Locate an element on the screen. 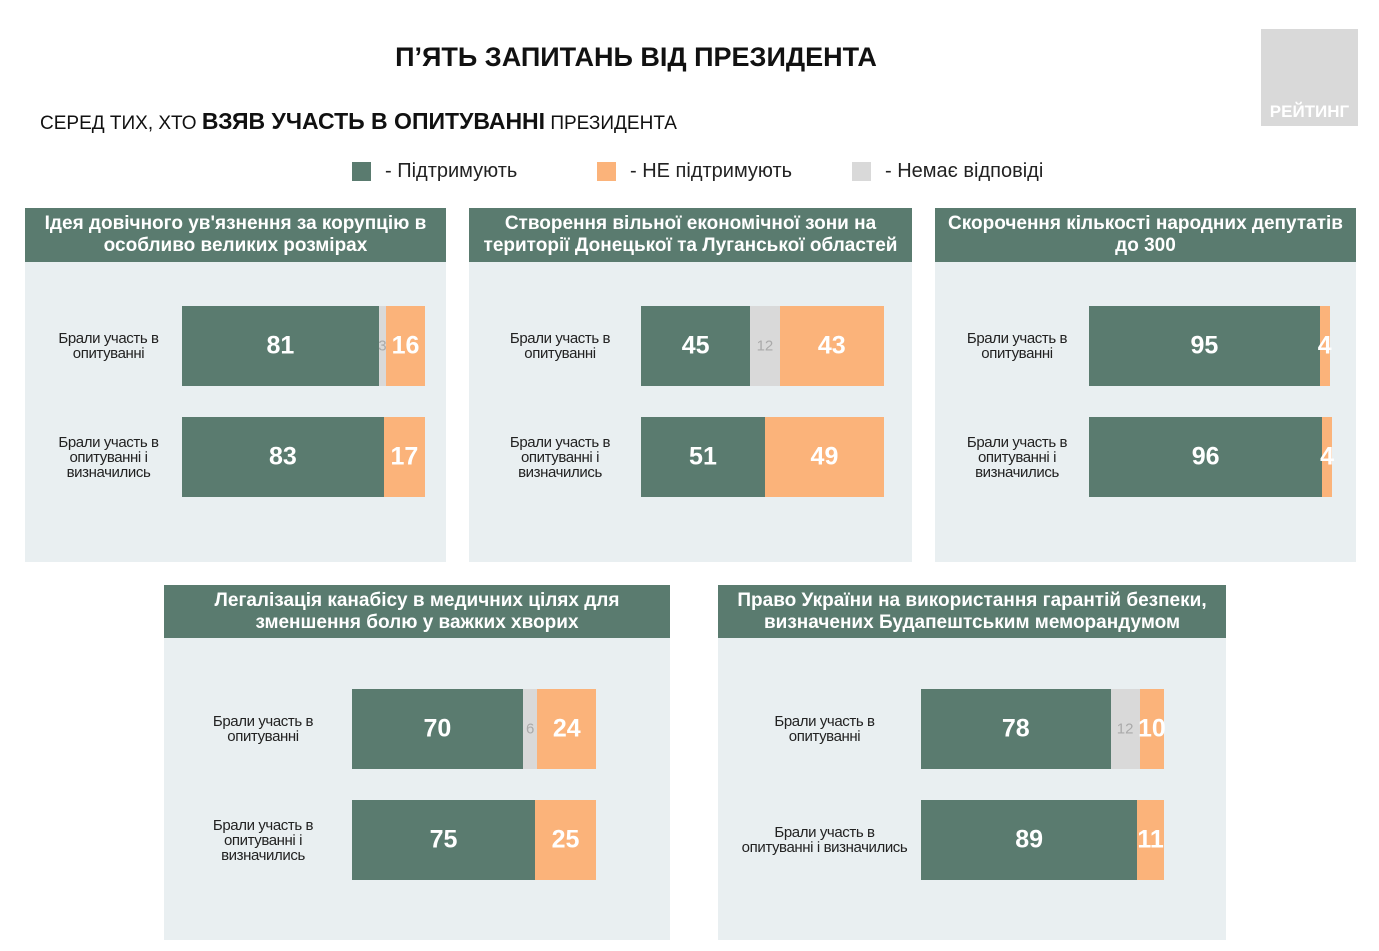 This screenshot has height=951, width=1379. legend-label: - НЕ підтримують is located at coordinates (711, 171).